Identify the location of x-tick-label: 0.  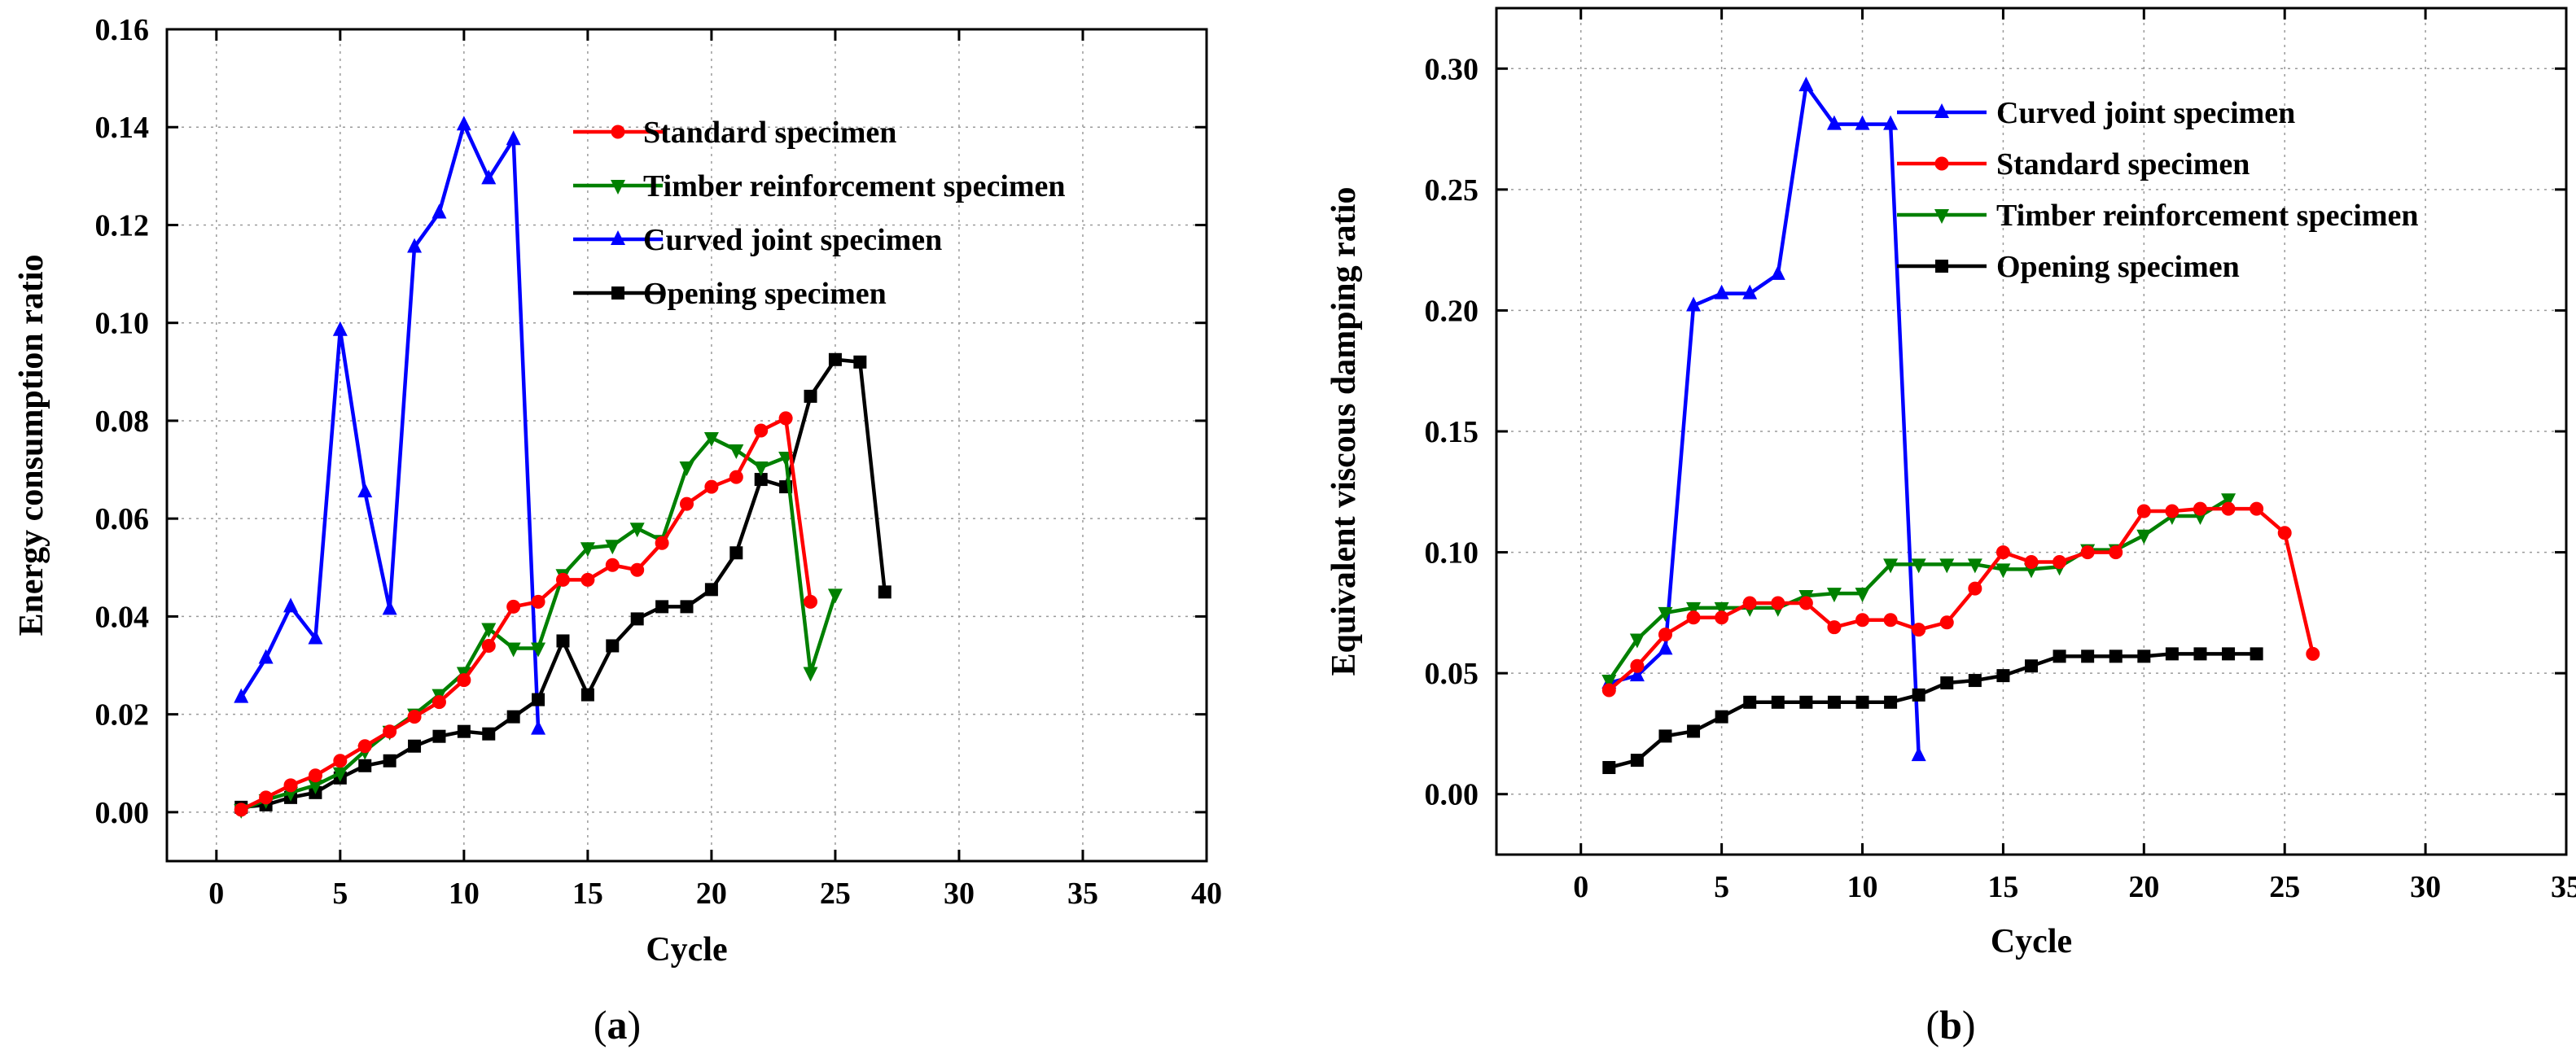
(1580, 887).